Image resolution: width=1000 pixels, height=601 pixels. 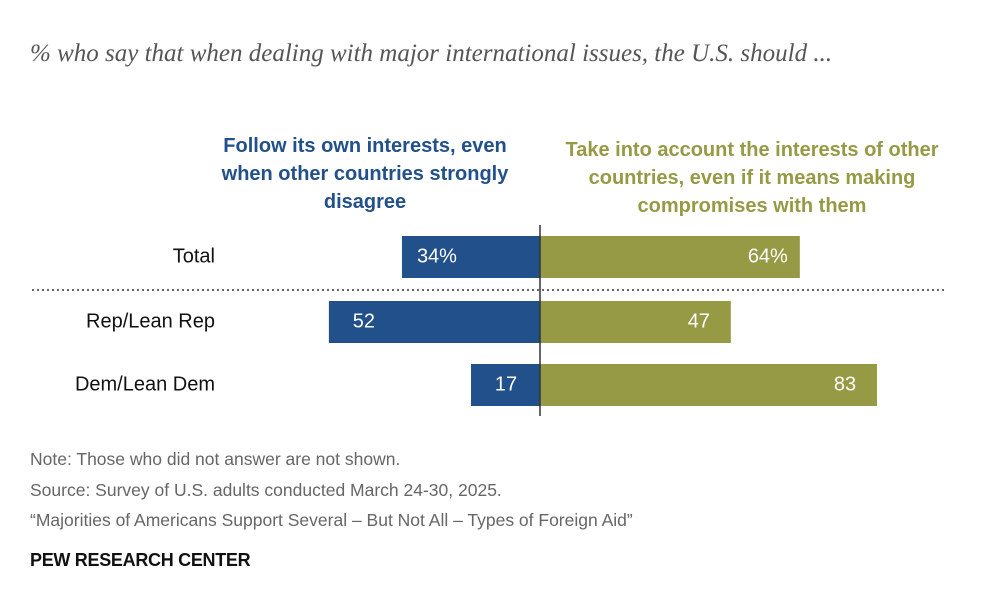 I want to click on value-label: 47, so click(x=699, y=321).